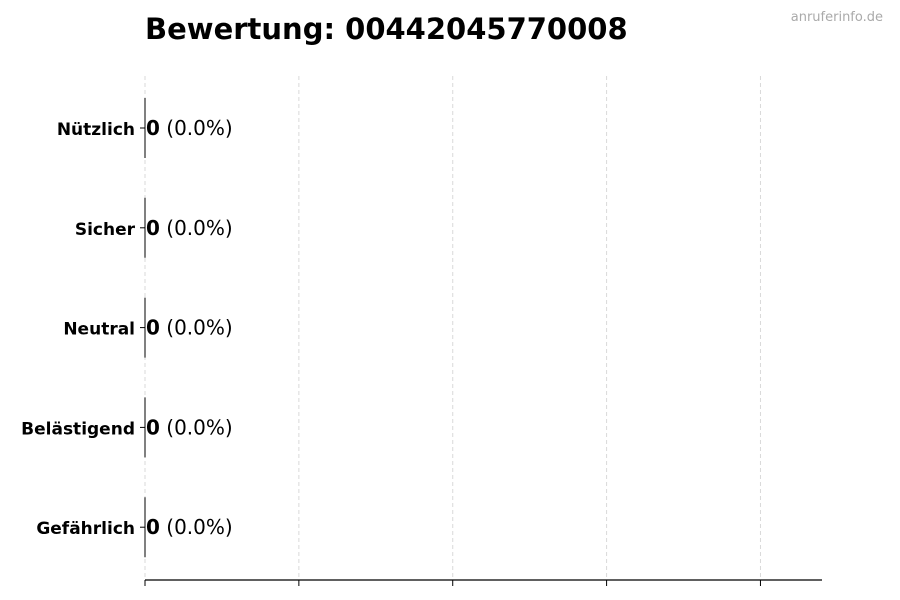 This screenshot has height=600, width=900. Describe the element at coordinates (96, 130) in the screenshot. I see `y-tick-label: Nützlich` at that location.